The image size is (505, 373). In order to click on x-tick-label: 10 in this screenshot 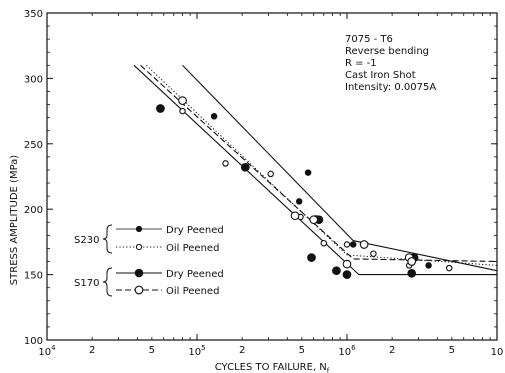, I will do `click(497, 352)`.